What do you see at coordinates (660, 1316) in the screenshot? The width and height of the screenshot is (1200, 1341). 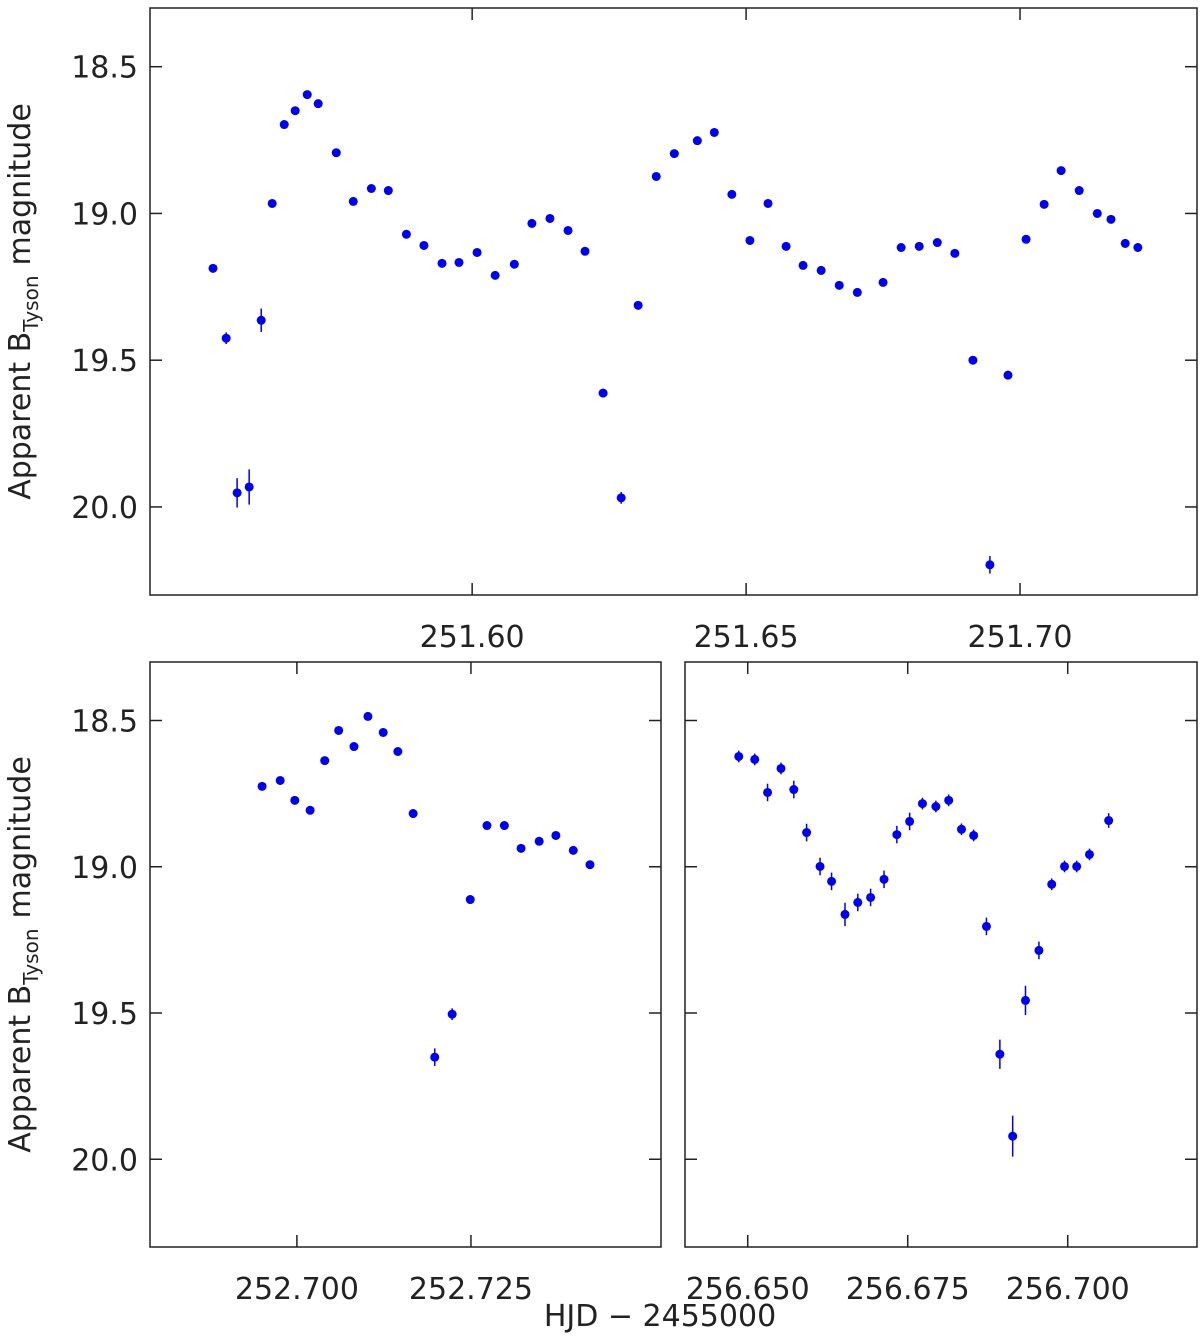 I see `x-axis-label: HJD − 2455000` at bounding box center [660, 1316].